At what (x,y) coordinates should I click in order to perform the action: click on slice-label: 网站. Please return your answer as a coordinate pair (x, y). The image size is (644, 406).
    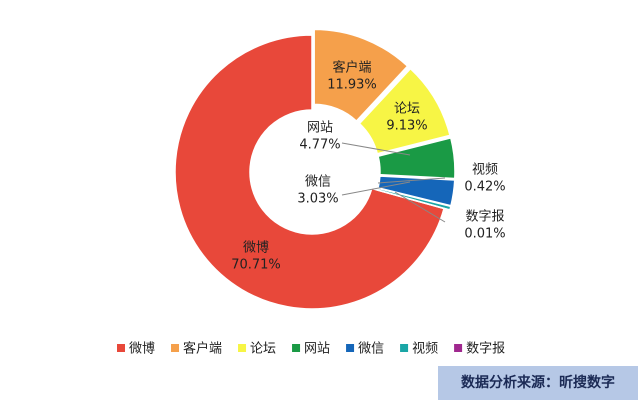
    Looking at the image, I should click on (320, 128).